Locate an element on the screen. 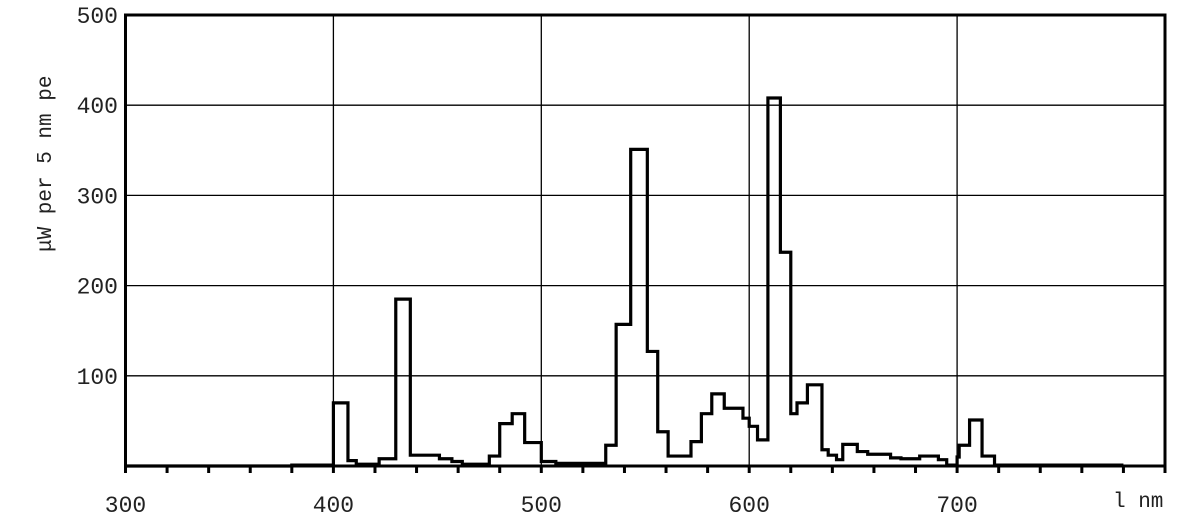 This screenshot has width=1200, height=524. y-tick-label: 300 is located at coordinates (97, 197).